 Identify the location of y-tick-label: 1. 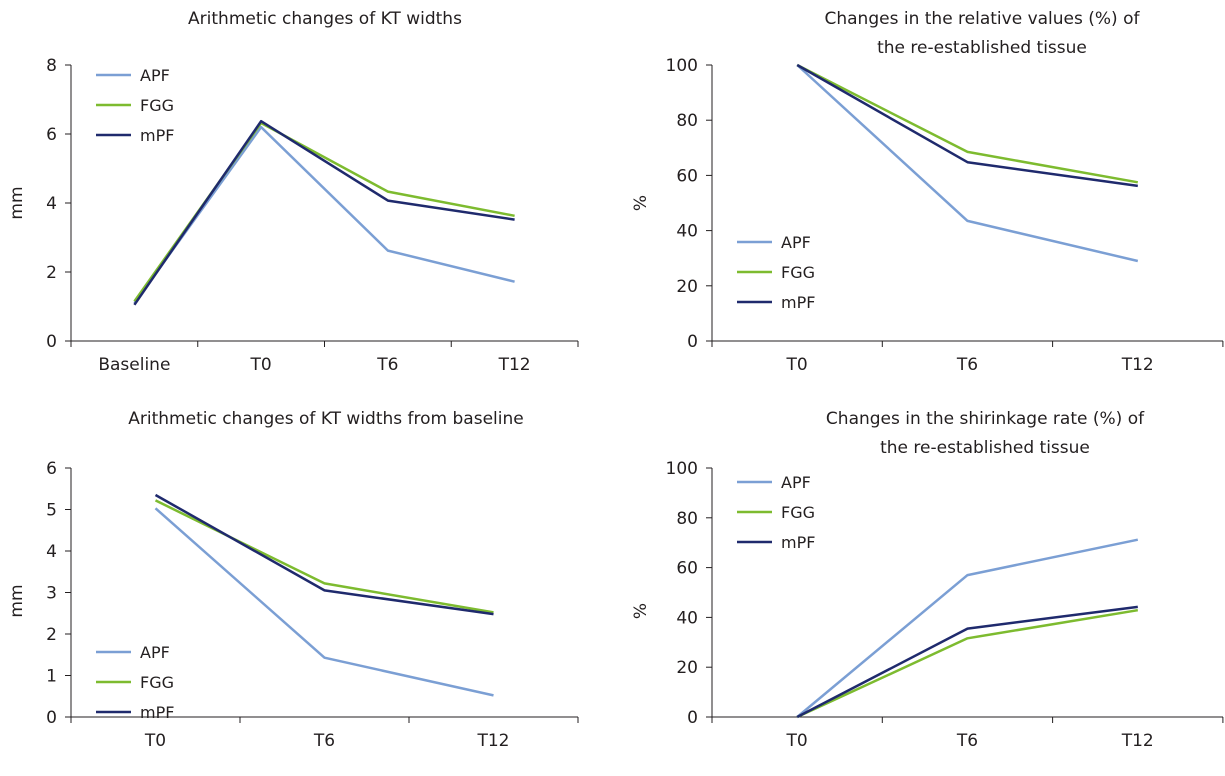
(51, 677).